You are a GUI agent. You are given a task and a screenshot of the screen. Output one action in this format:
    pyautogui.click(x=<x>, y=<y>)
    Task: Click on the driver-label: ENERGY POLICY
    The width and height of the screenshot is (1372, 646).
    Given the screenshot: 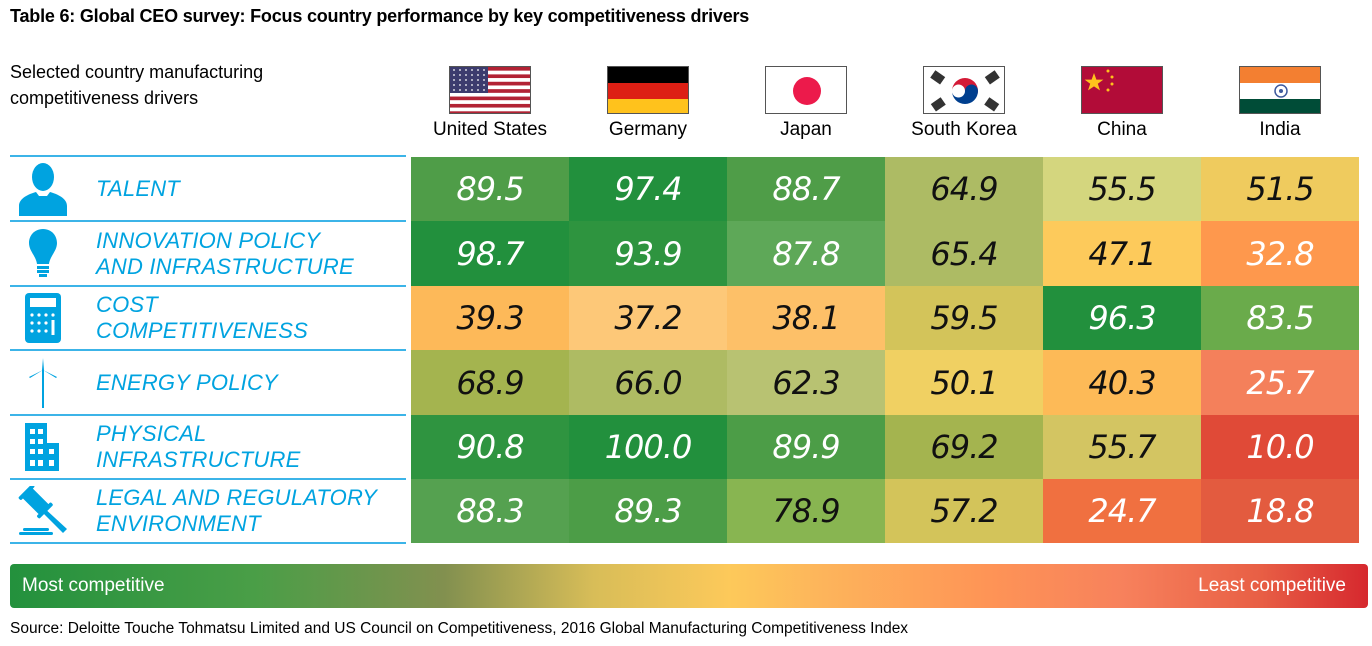 What is the action you would take?
    pyautogui.click(x=187, y=383)
    